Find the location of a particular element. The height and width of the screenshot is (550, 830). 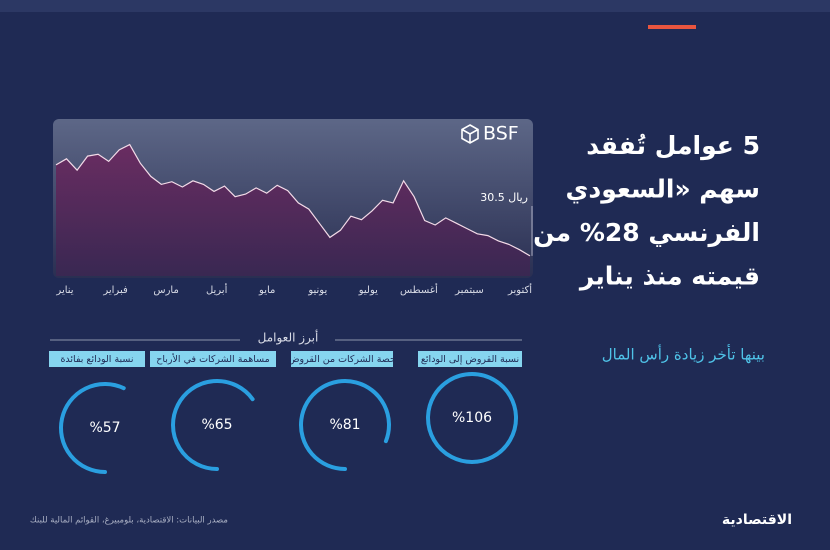

area-fill is located at coordinates (293, 210).